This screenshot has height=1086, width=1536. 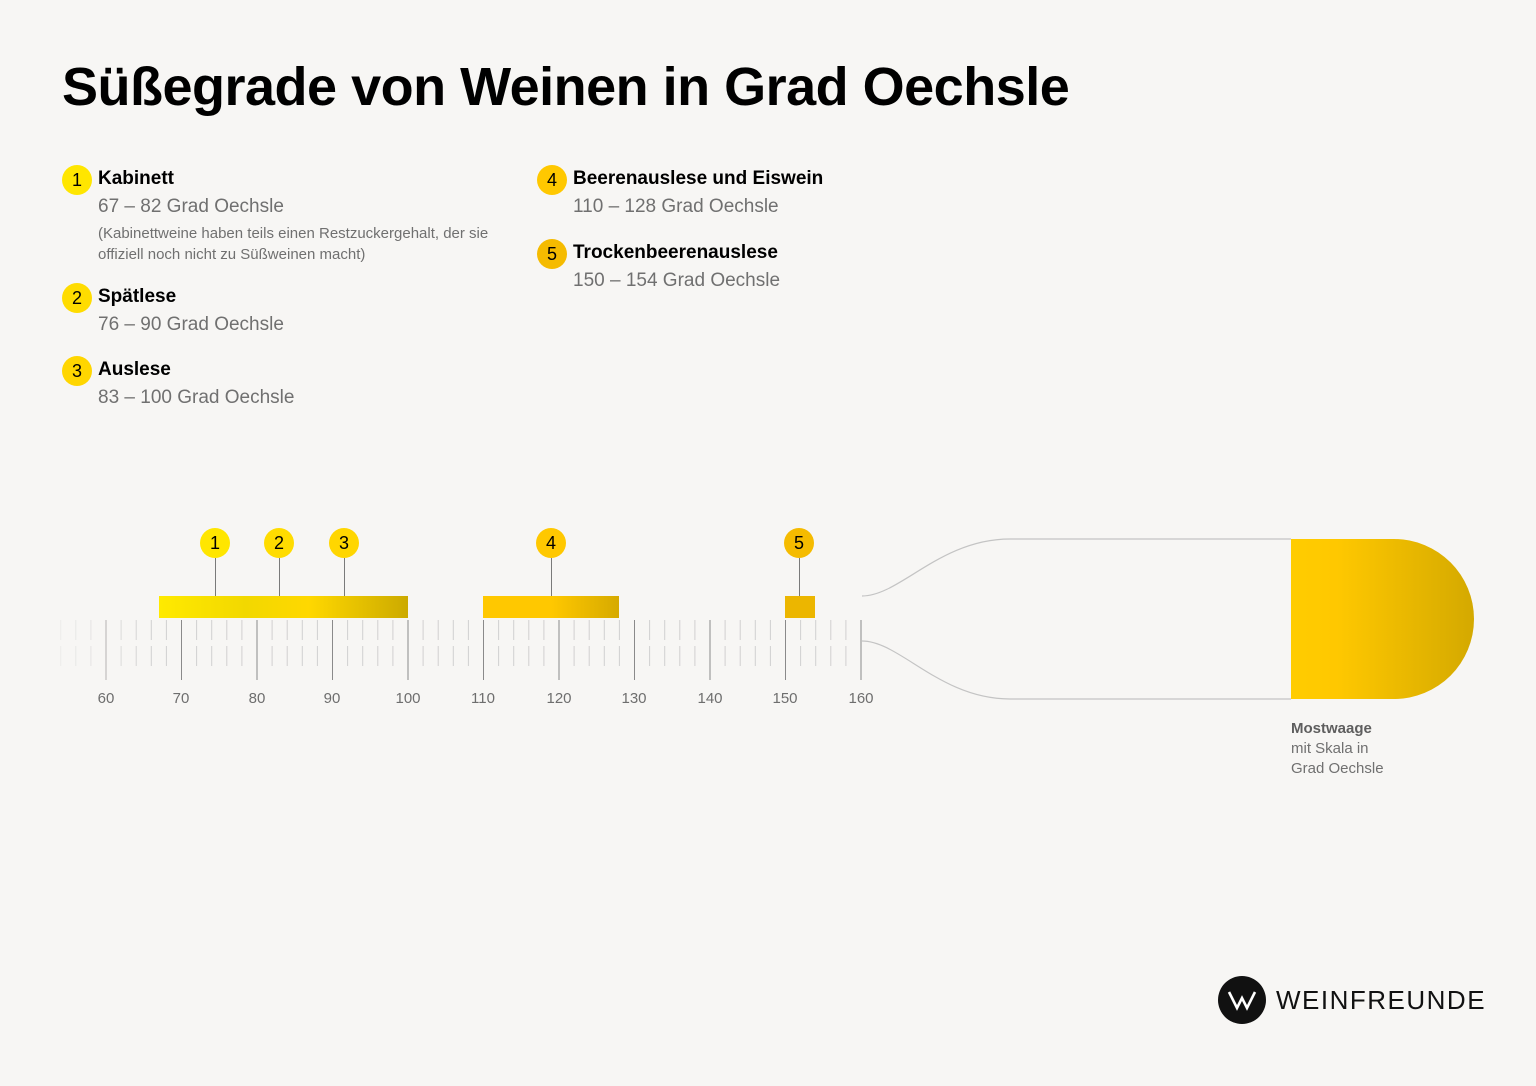 I want to click on mostwaage-caption: Mostwaage mit Skala in Grad Oechsle, so click(x=1337, y=749).